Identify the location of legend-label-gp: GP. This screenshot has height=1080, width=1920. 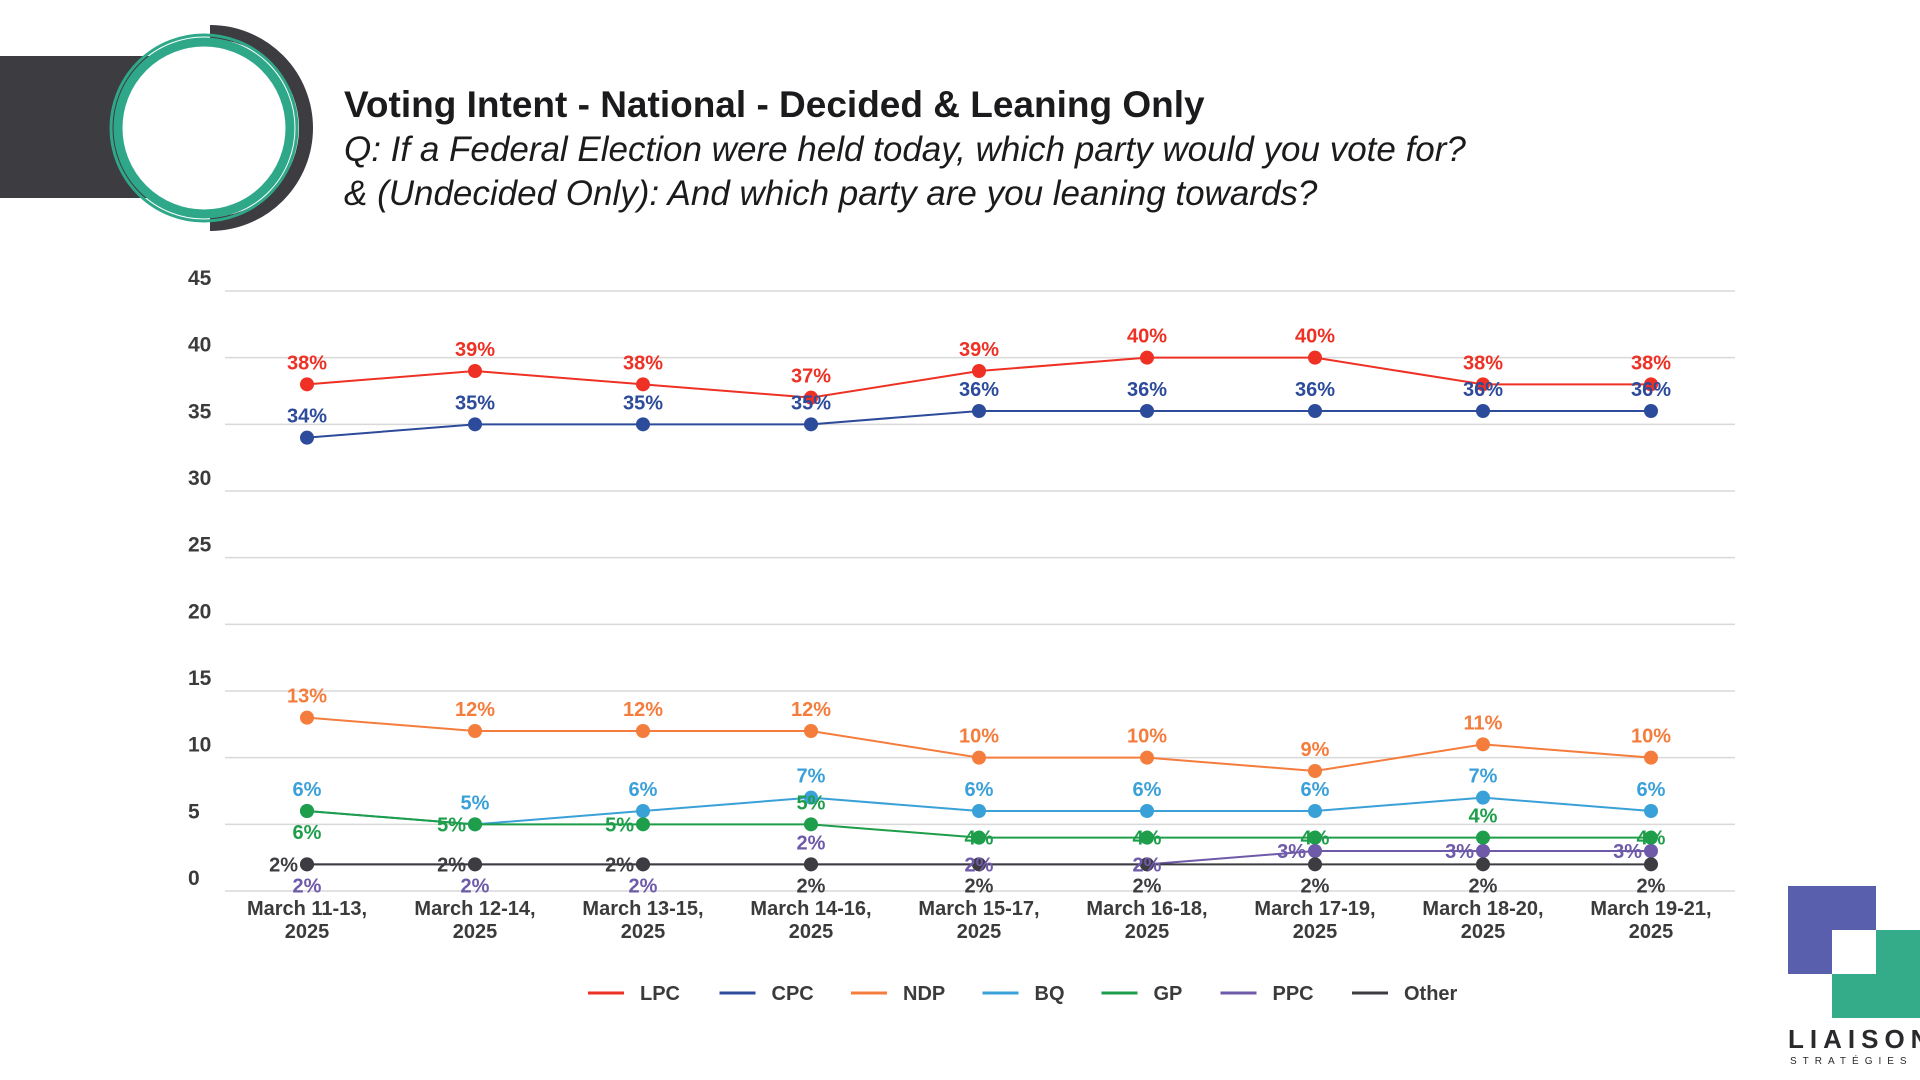
(1168, 994).